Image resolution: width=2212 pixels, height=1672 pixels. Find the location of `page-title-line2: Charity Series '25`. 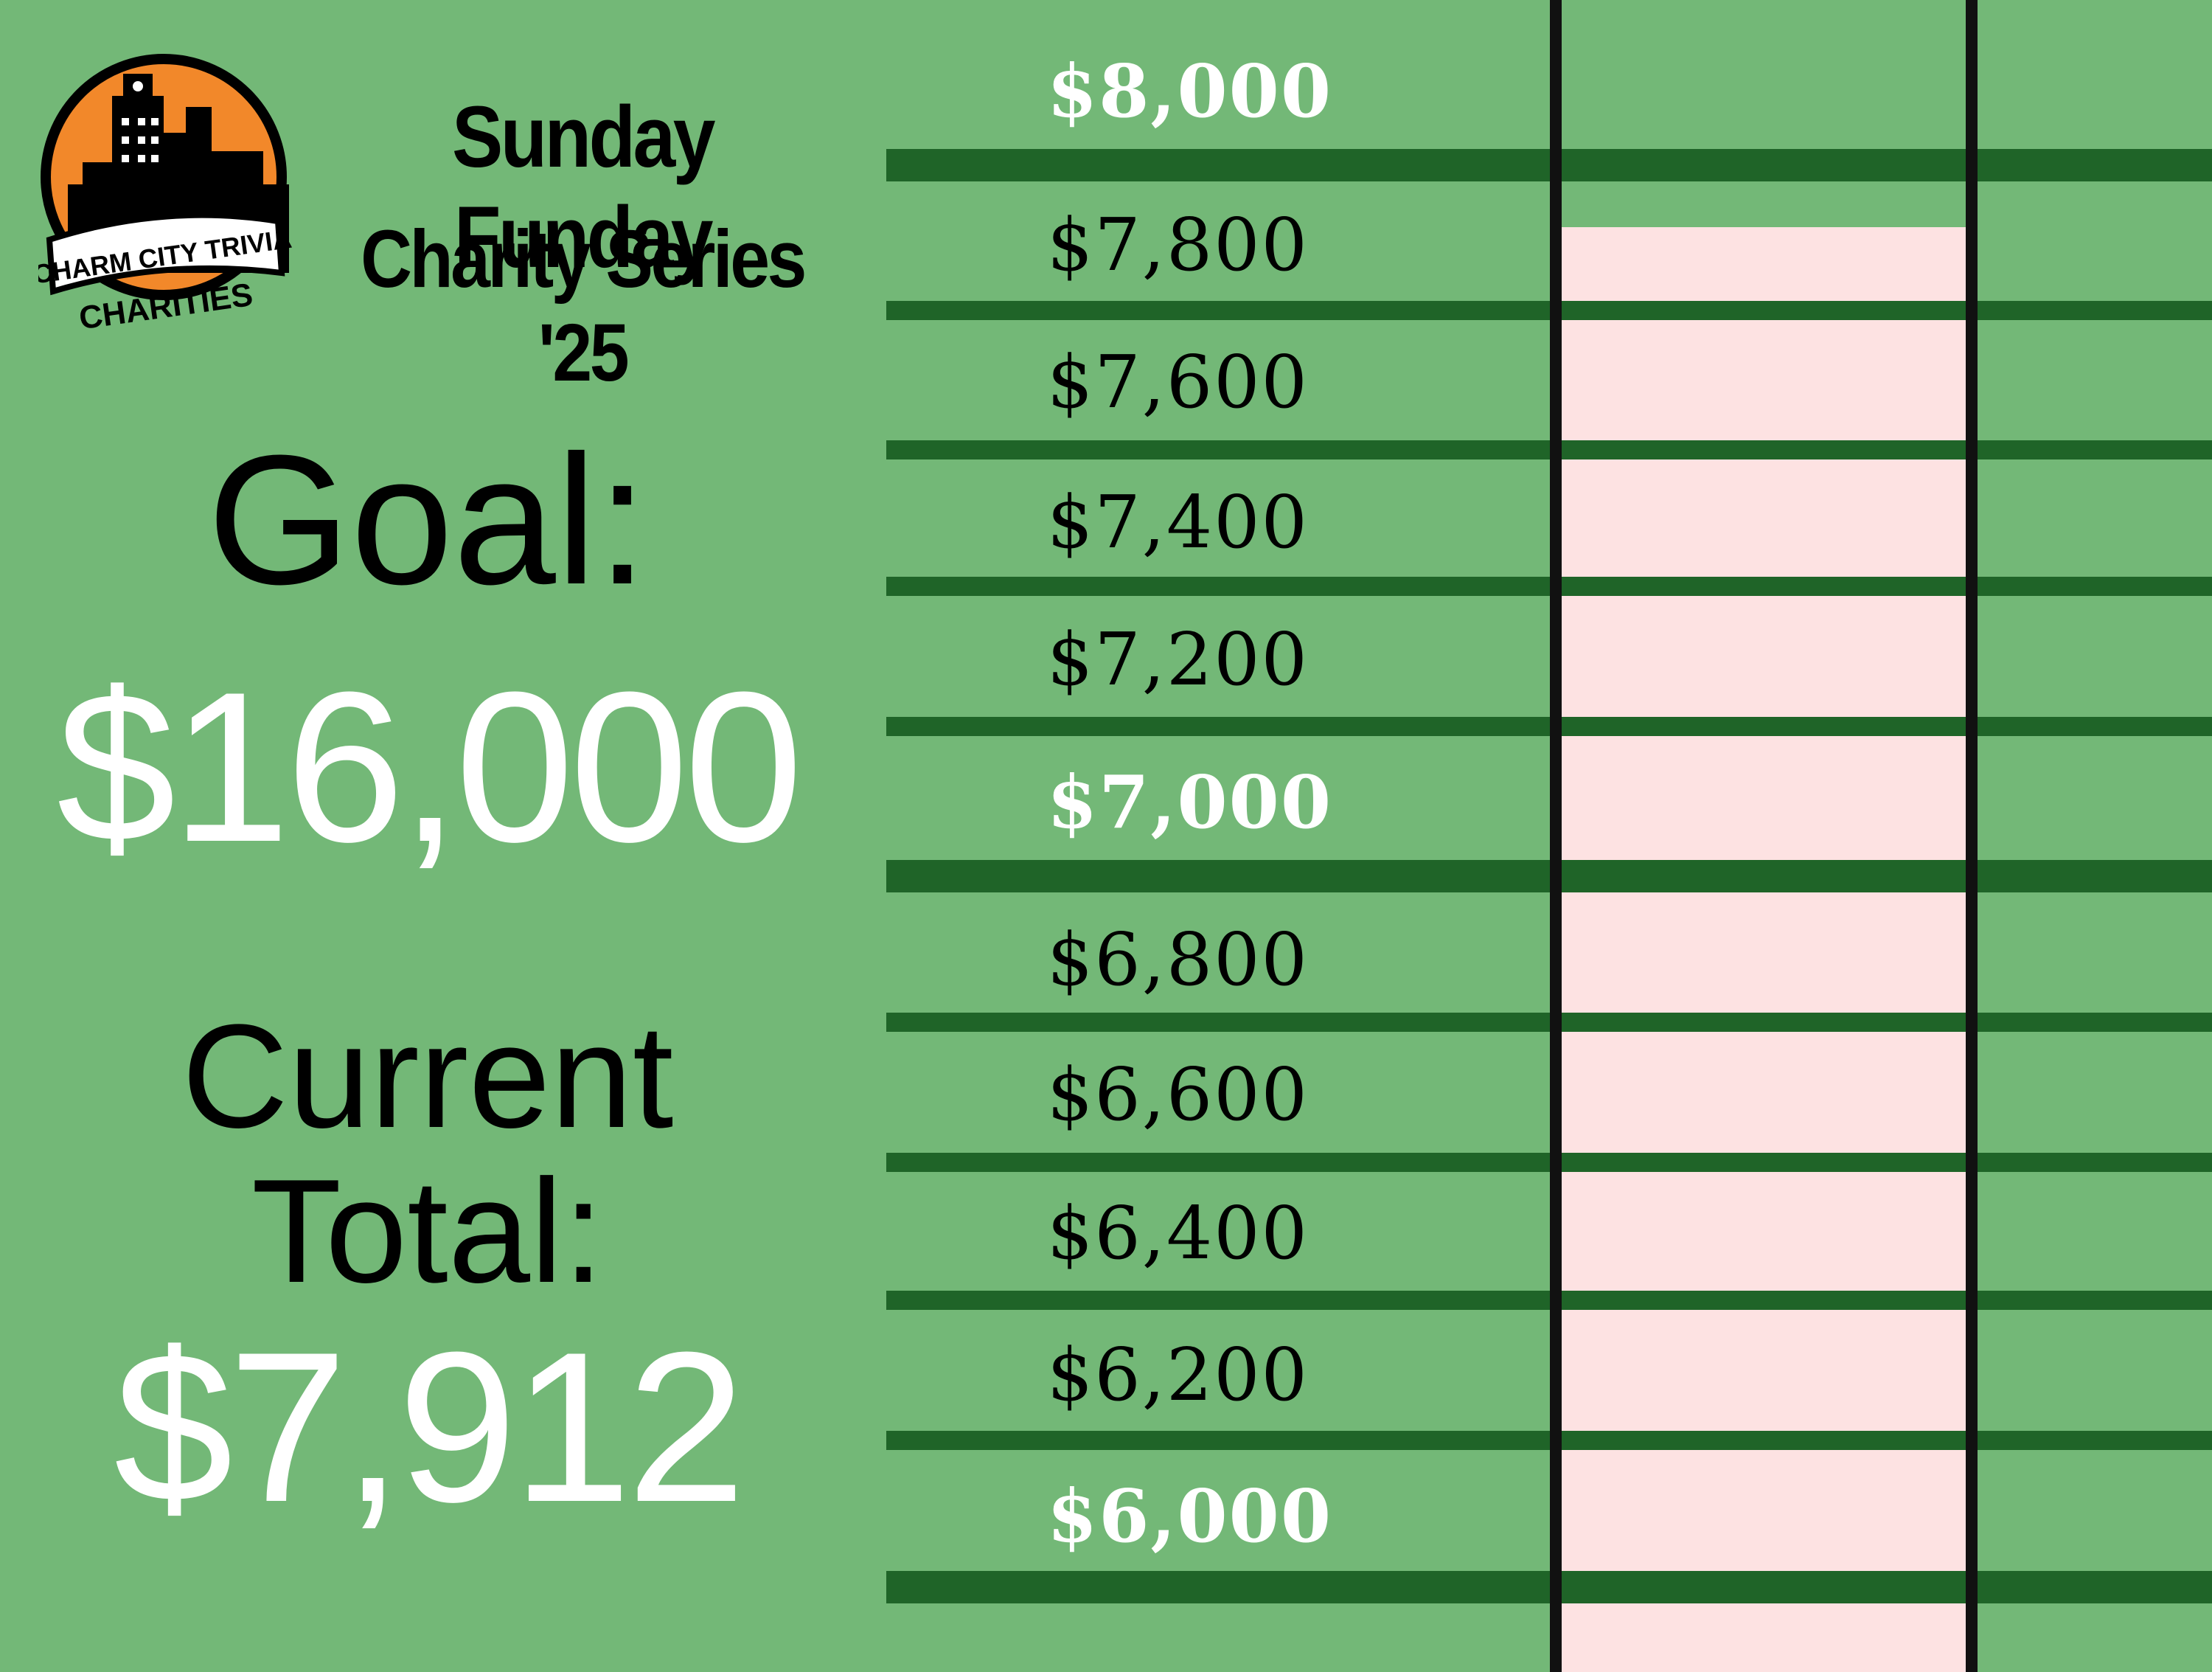

page-title-line2: Charity Series '25 is located at coordinates (584, 306).